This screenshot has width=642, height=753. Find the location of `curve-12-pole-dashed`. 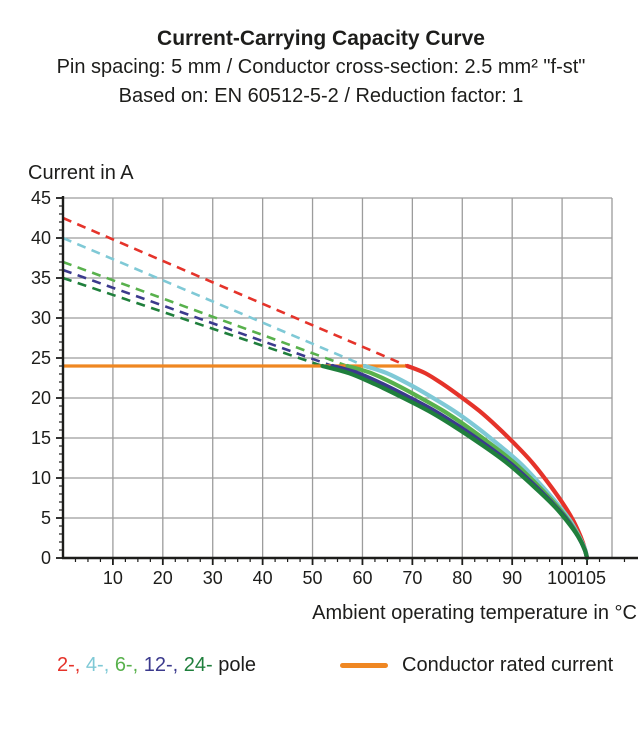

curve-12-pole-dashed is located at coordinates (197, 318).